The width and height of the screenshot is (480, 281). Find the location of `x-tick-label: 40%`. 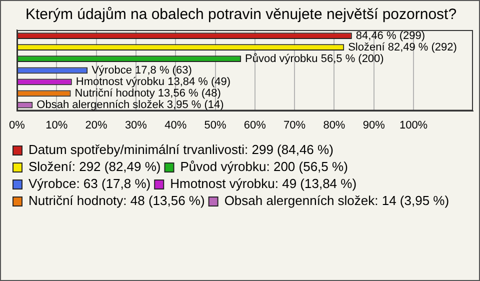

x-tick-label: 40% is located at coordinates (175, 125).